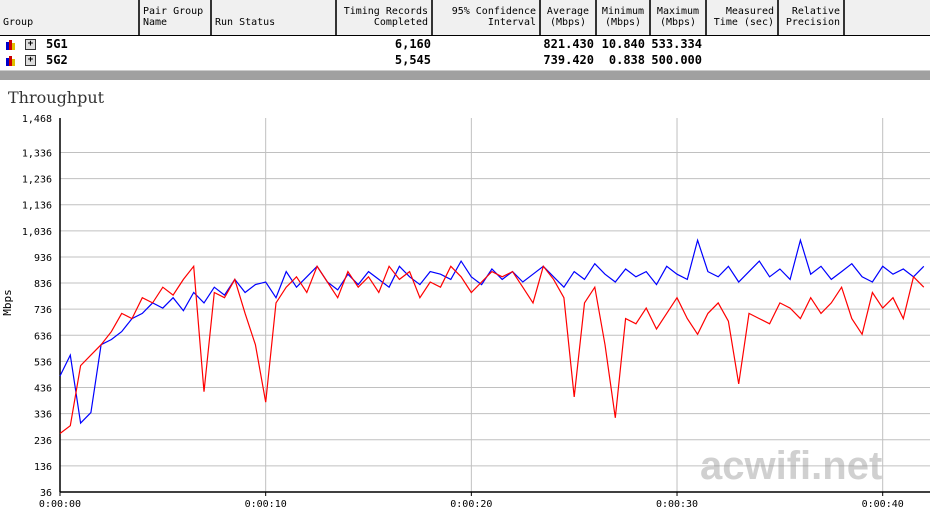 This screenshot has width=930, height=518. Describe the element at coordinates (43, 389) in the screenshot. I see `y-tick-label: 436` at that location.